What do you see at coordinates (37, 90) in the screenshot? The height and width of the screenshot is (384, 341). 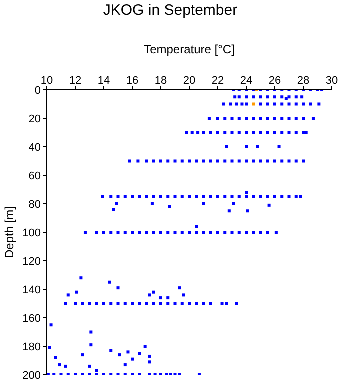 I see `y-tick-label: 0` at bounding box center [37, 90].